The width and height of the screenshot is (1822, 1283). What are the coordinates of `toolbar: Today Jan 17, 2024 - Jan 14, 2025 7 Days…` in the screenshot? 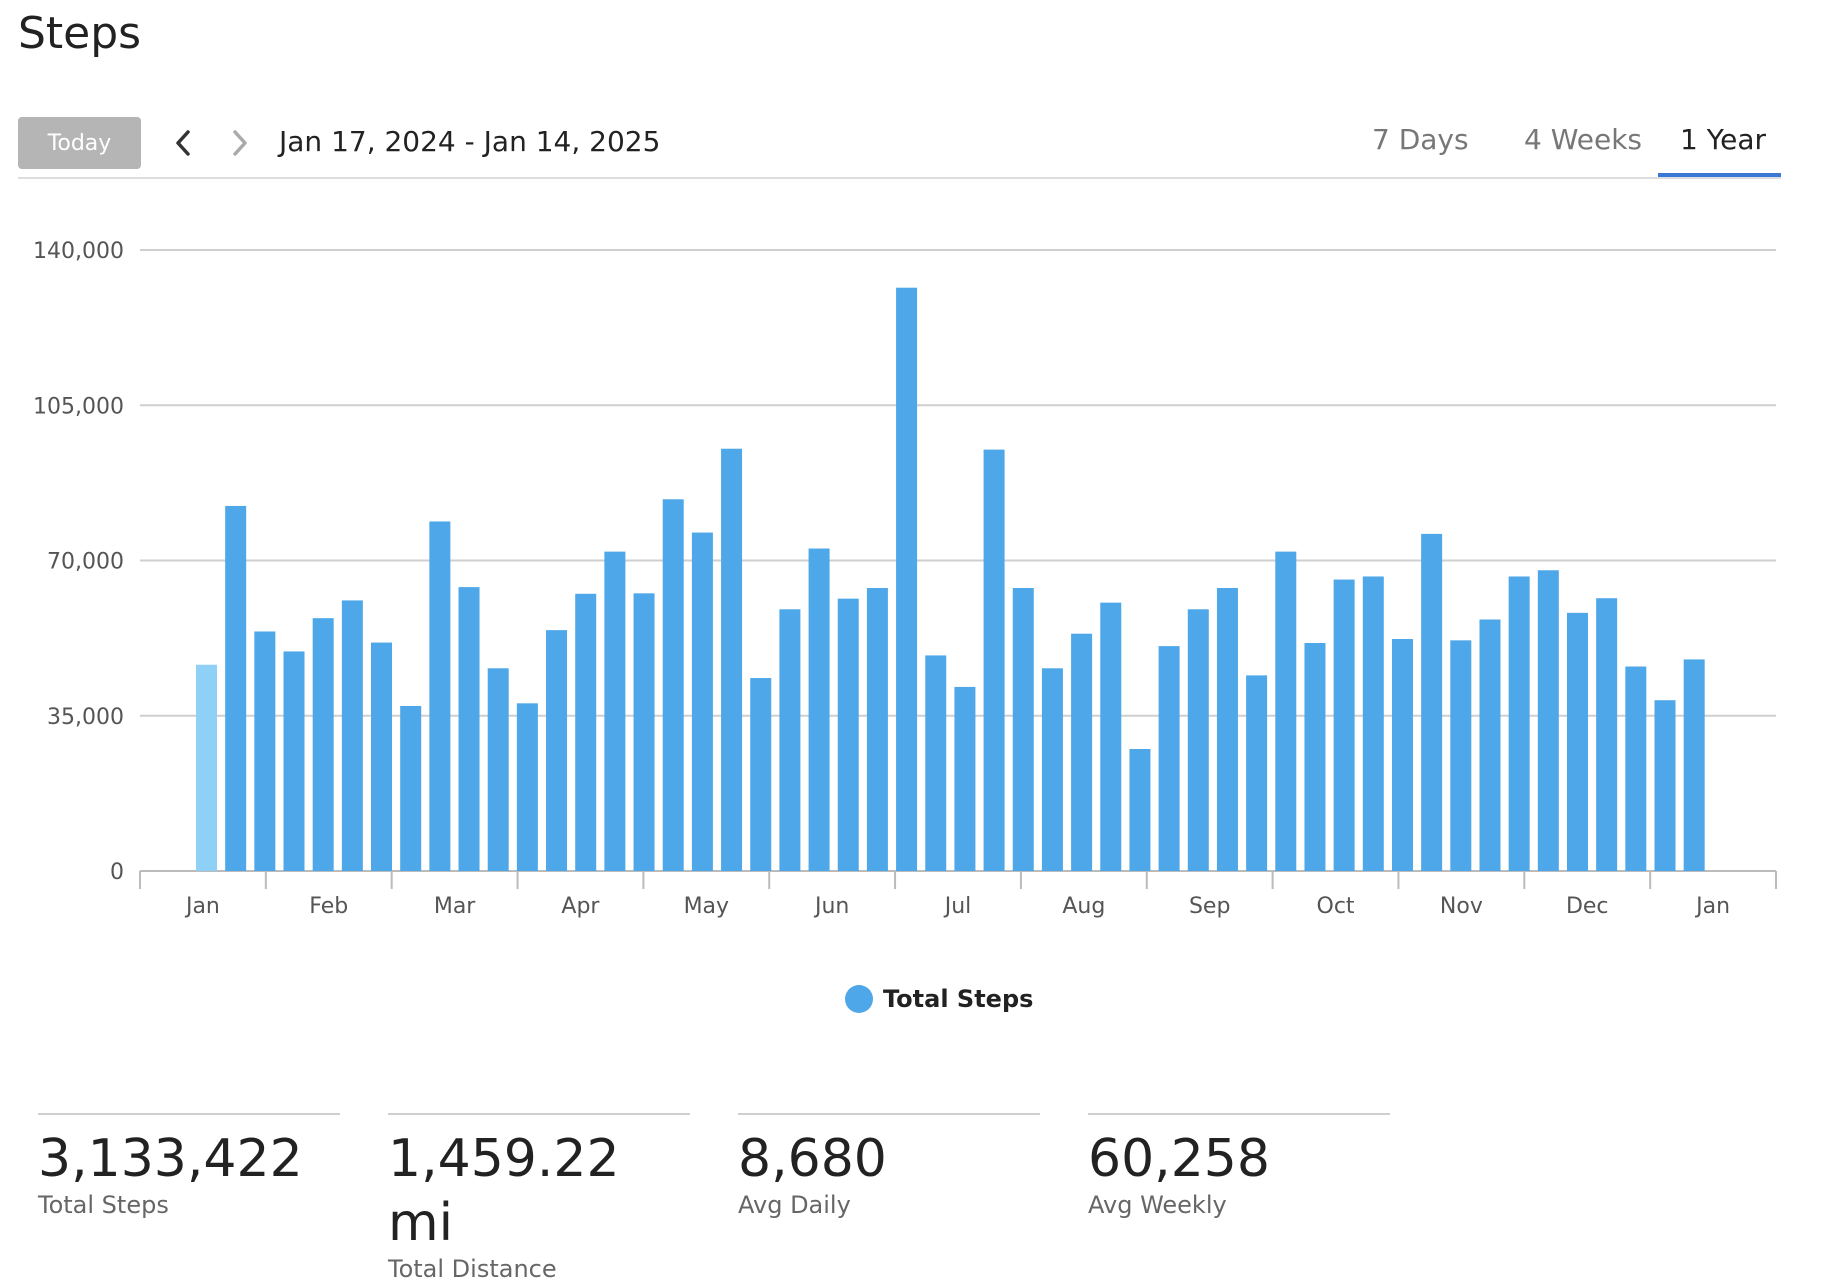 It's located at (899, 148).